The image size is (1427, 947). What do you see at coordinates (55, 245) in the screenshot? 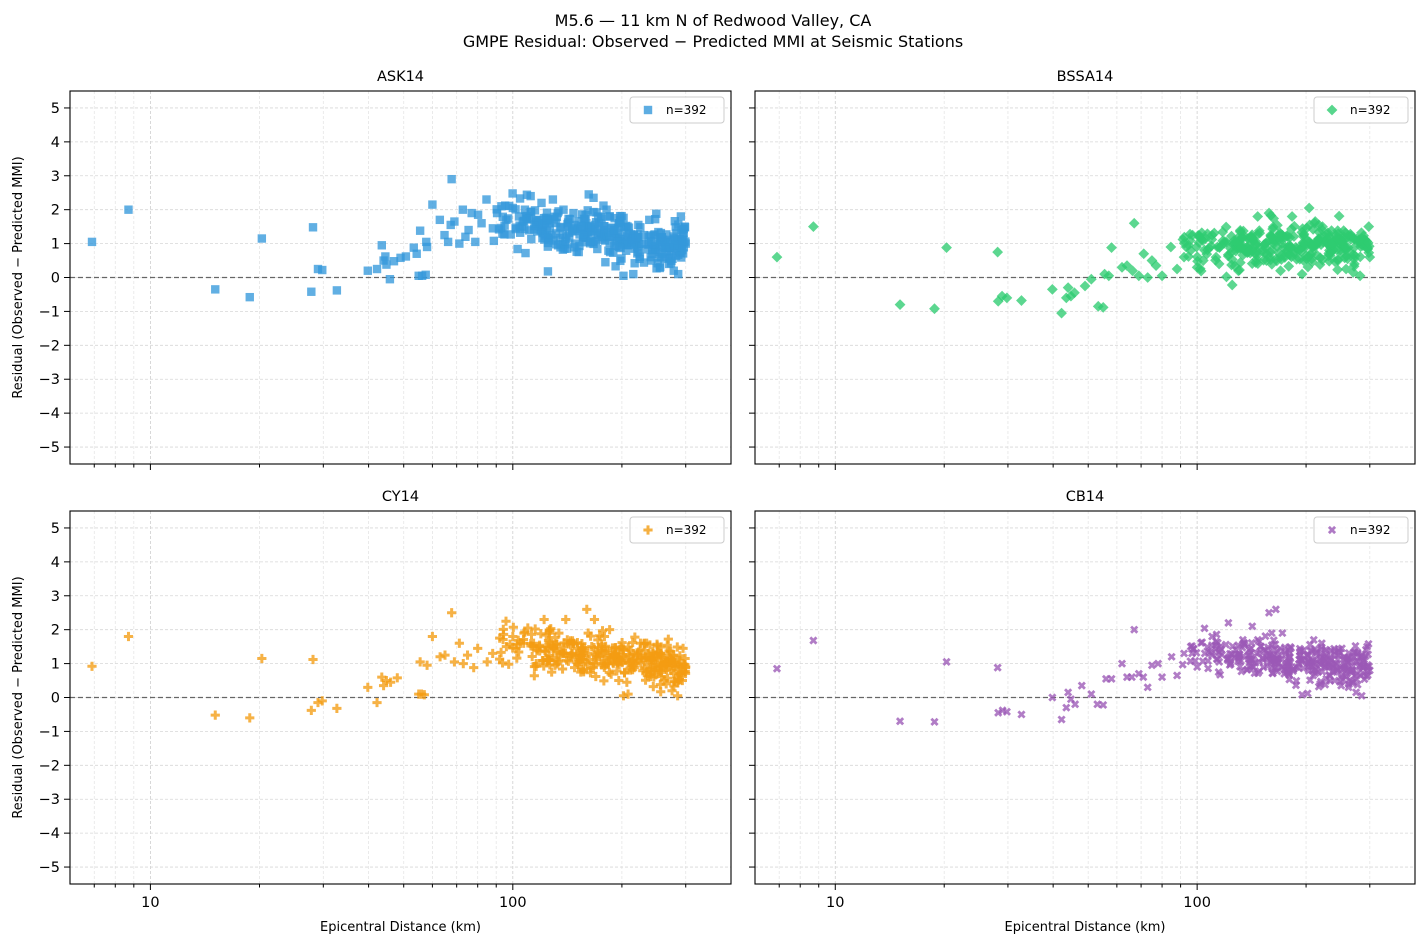
I see `y-tick-label: 1` at bounding box center [55, 245].